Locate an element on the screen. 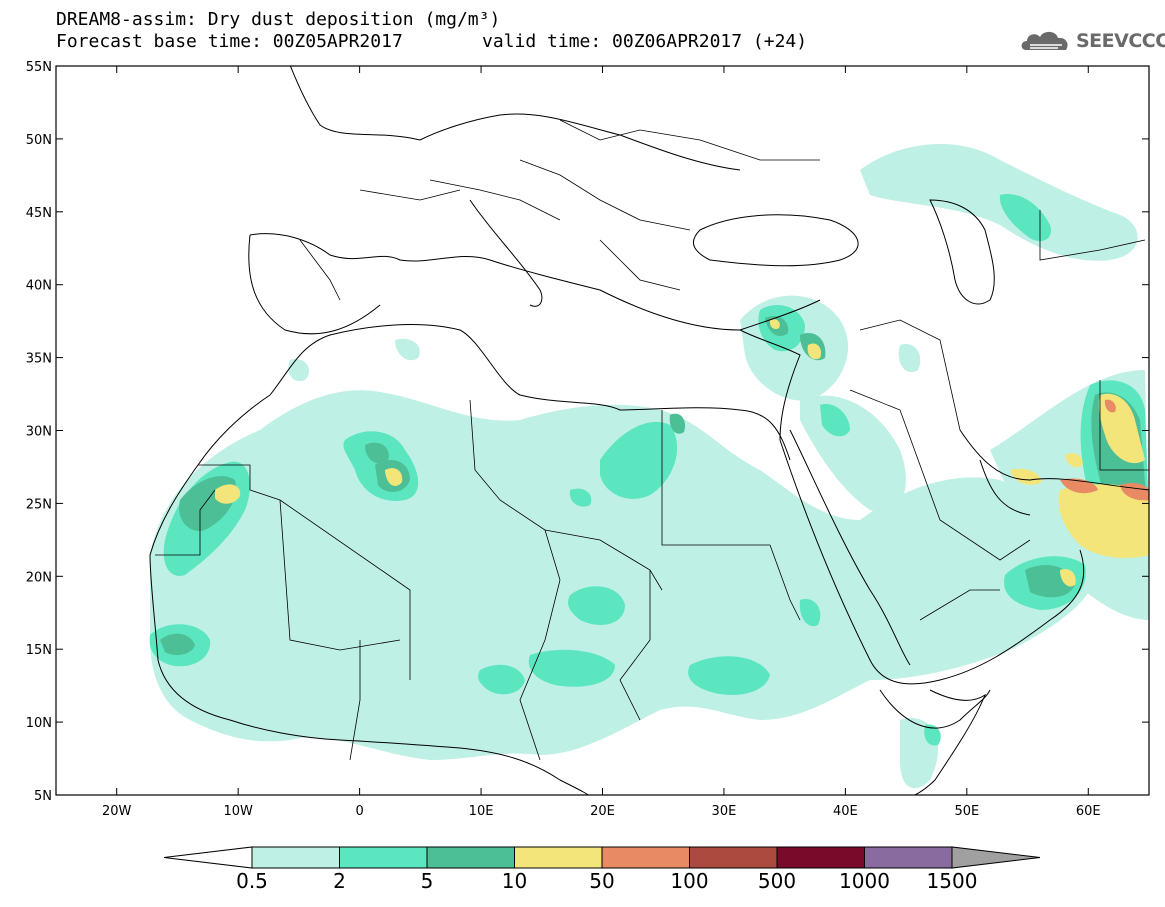 The width and height of the screenshot is (1165, 907). lat-label: 25N is located at coordinates (39, 504).